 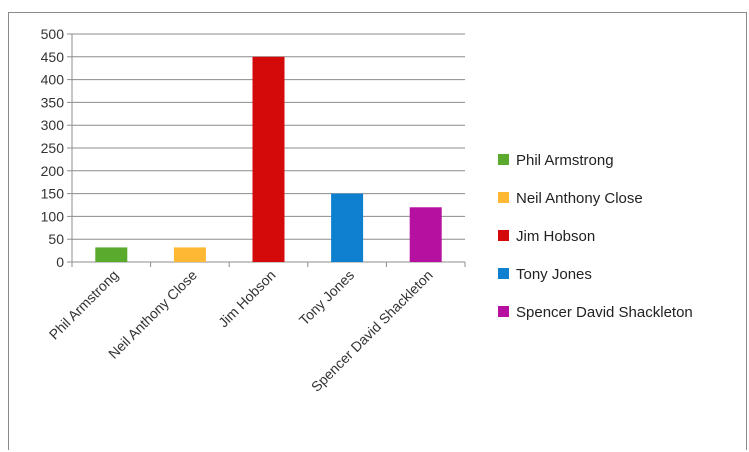 What do you see at coordinates (425, 234) in the screenshot?
I see `bar-spencer-david-shackleton` at bounding box center [425, 234].